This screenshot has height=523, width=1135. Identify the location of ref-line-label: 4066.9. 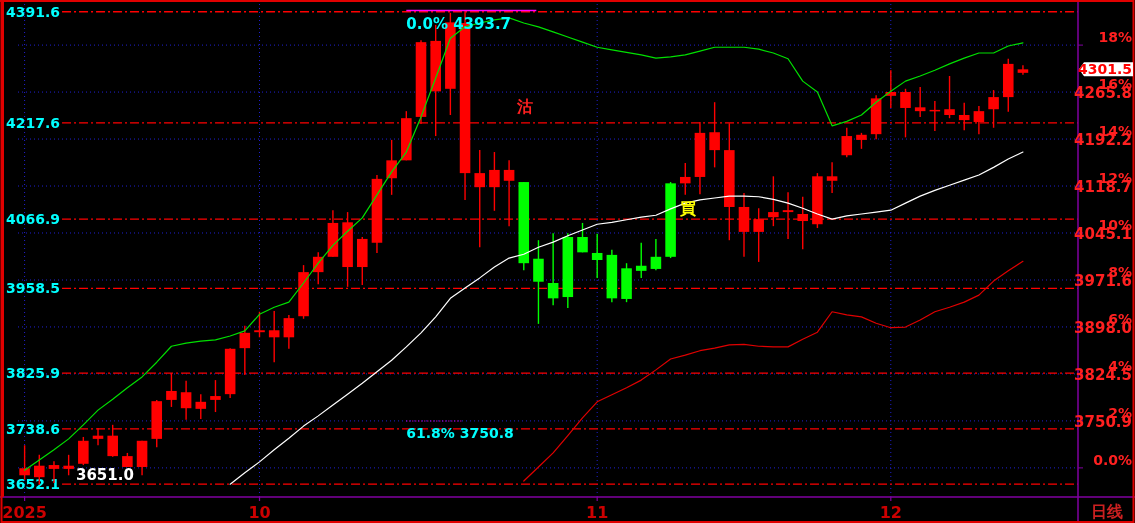
(33, 219).